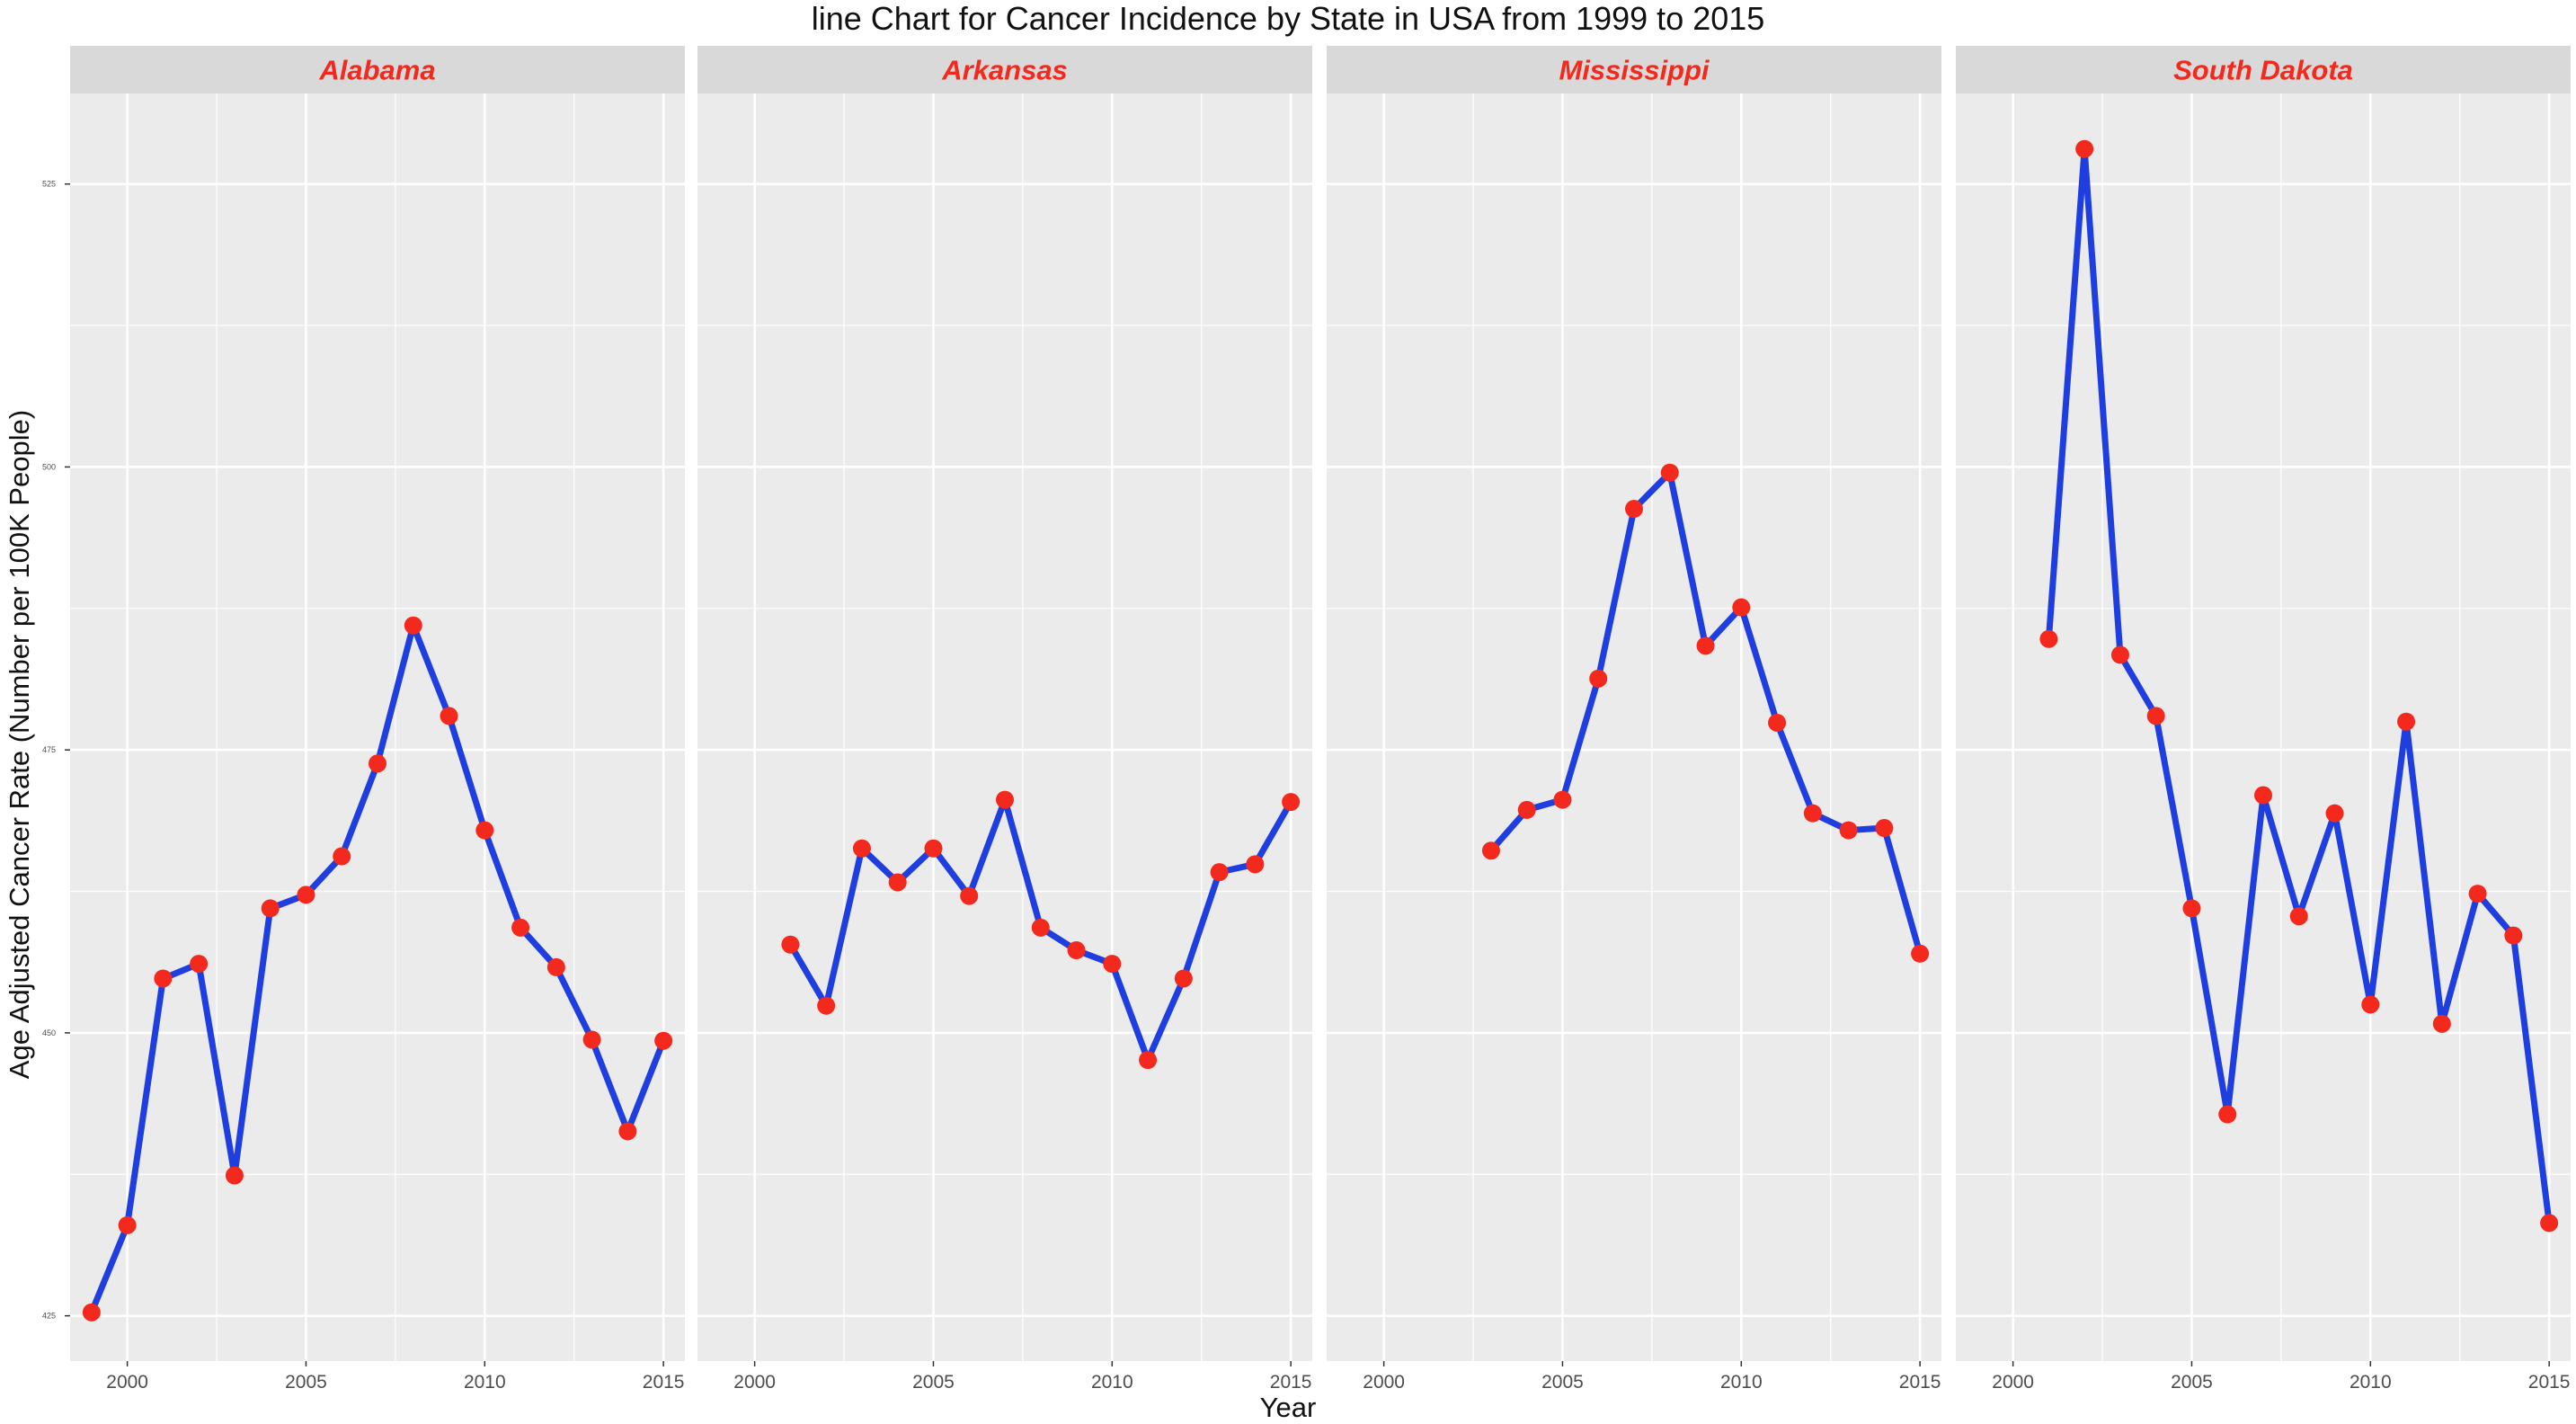 The height and width of the screenshot is (1424, 2576). I want to click on y-tick-label: 525, so click(49, 185).